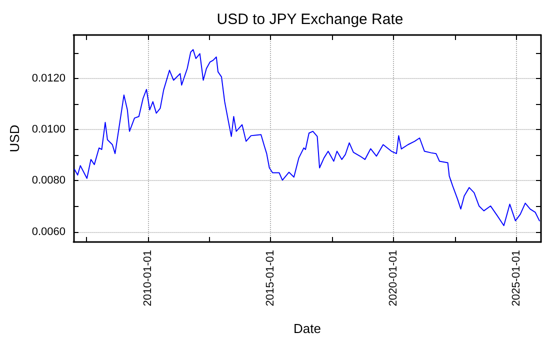 The height and width of the screenshot is (350, 550). I want to click on x-tick-label: 2010-01-01, so click(148, 278).